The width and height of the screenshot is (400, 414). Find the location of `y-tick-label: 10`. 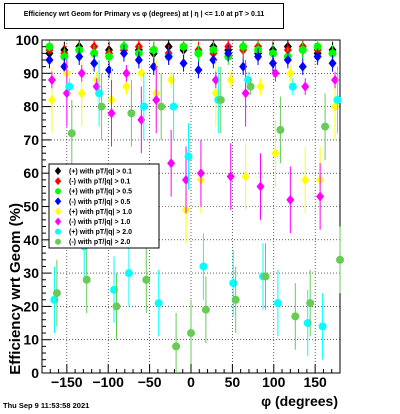

y-tick-label: 10 is located at coordinates (31, 340).